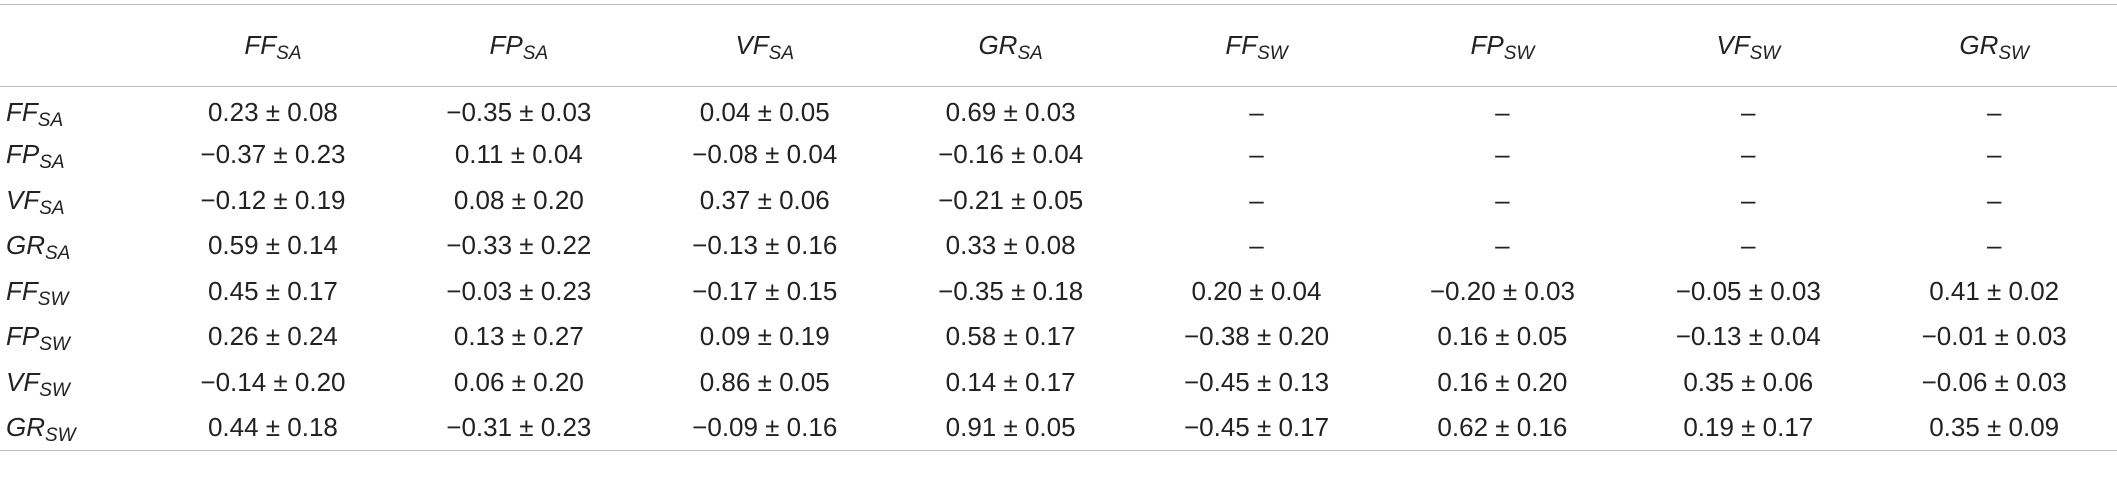 This screenshot has height=485, width=2117. Describe the element at coordinates (519, 47) in the screenshot. I see `column-header: FPSA` at that location.